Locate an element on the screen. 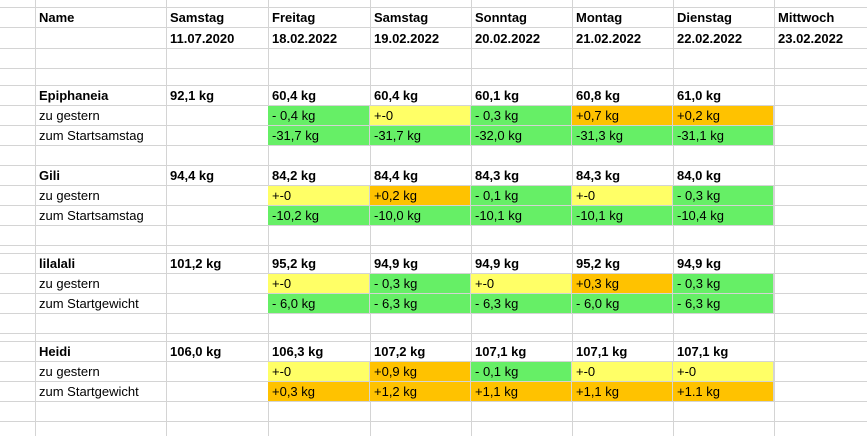  weight-cell: 60,8 kg is located at coordinates (598, 95).